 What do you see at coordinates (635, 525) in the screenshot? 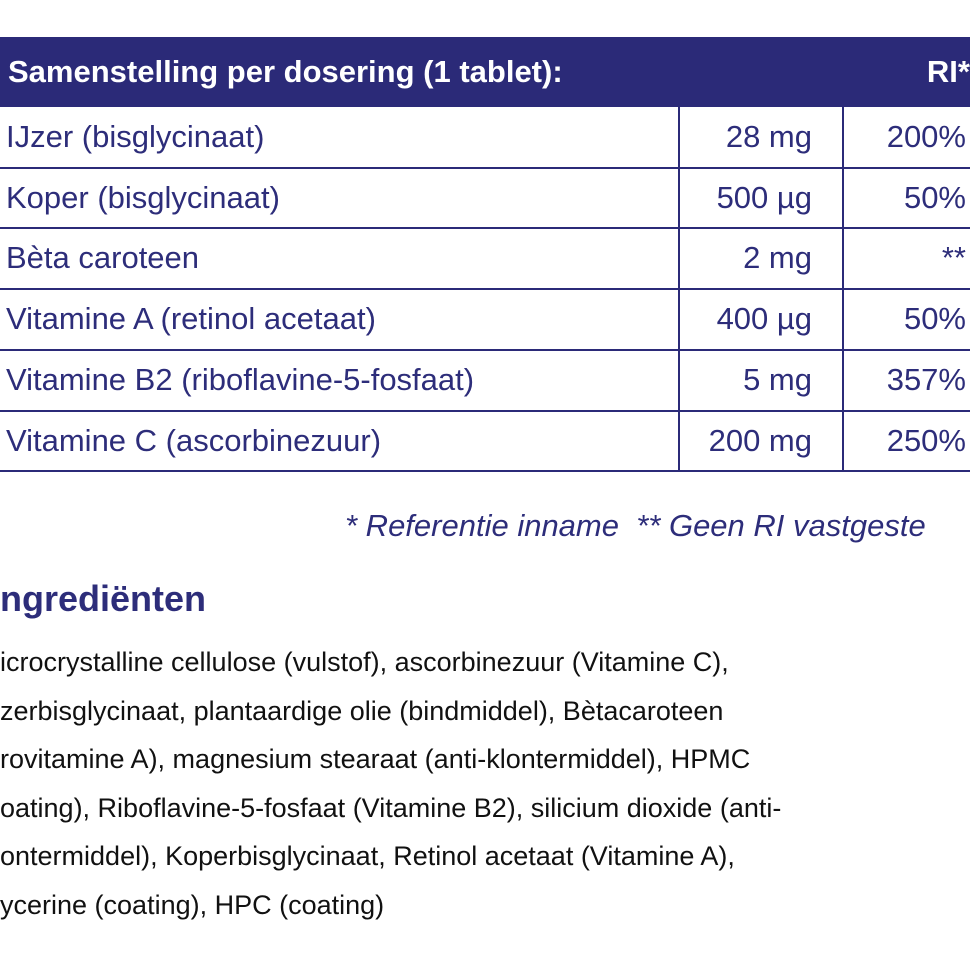
I see `footnote: * Referentie inname ** Geen RI vastgeste` at bounding box center [635, 525].